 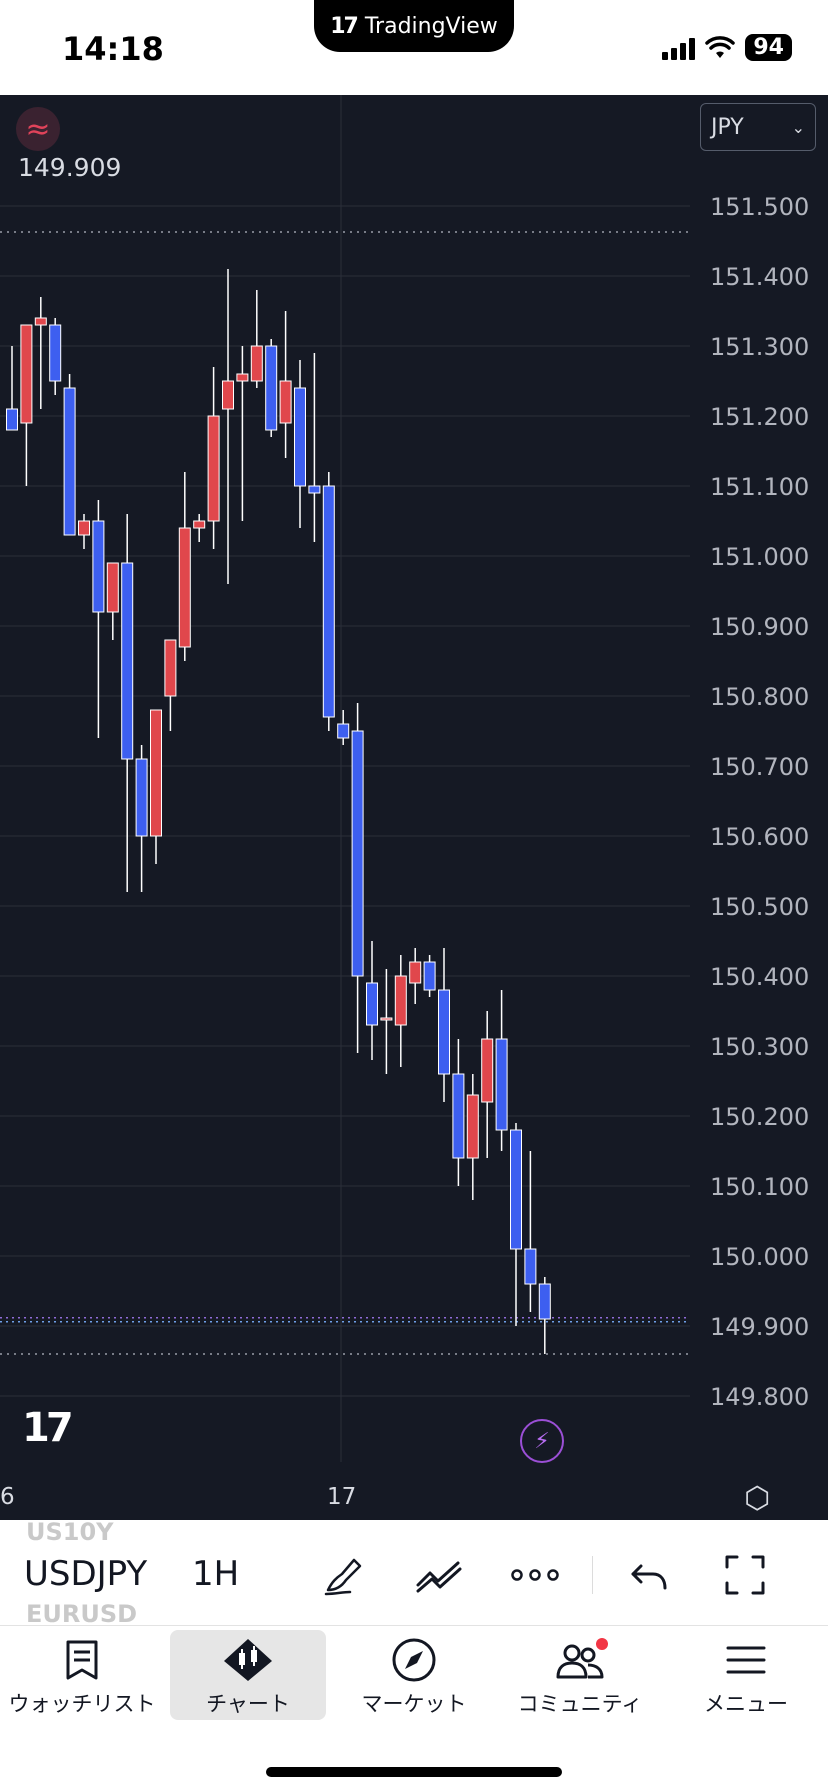 I want to click on price-axis-label: 150.100, so click(x=759, y=1187).